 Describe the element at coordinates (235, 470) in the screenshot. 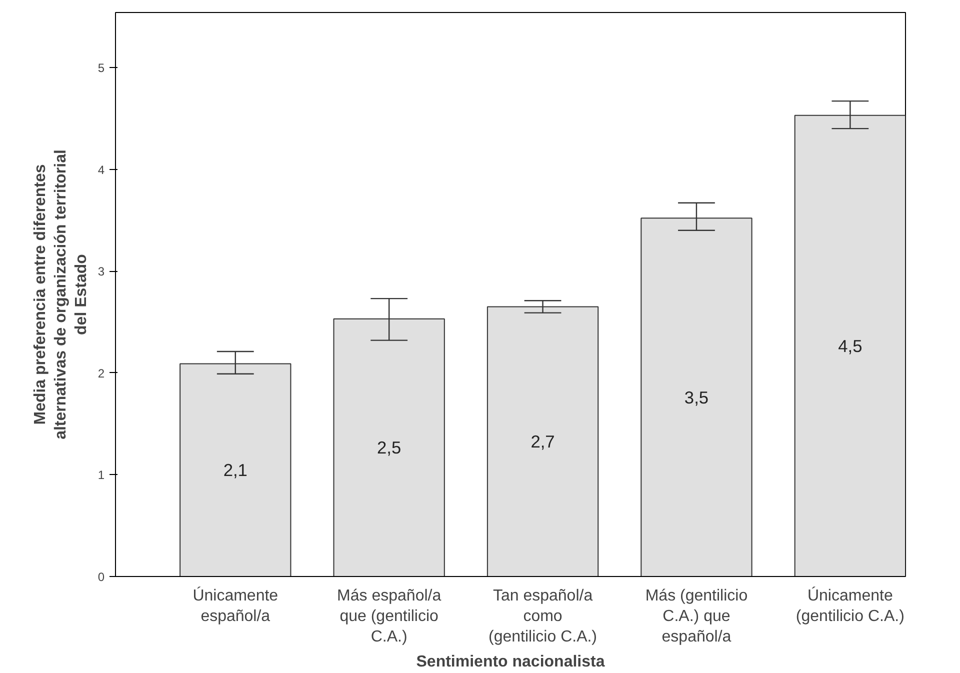

I see `data-label: 2,1` at that location.